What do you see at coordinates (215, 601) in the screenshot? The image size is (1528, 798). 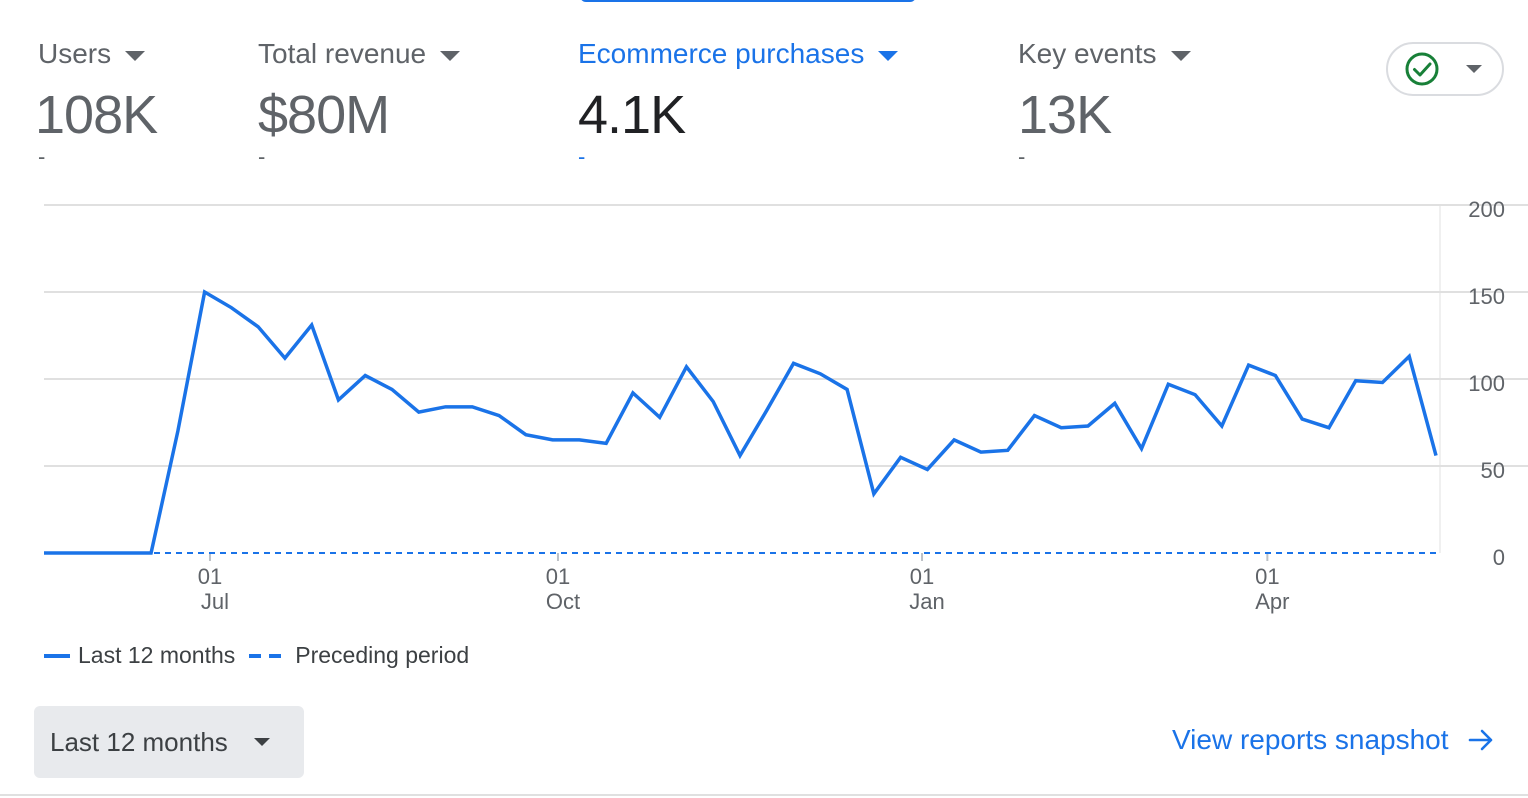 I see `x-tick-month: Jul` at bounding box center [215, 601].